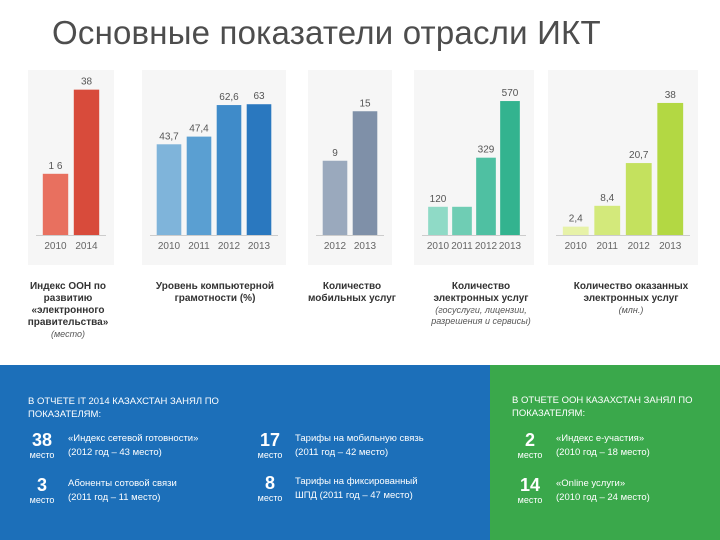 This screenshot has height=540, width=720. I want to click on data-label: 63, so click(259, 96).